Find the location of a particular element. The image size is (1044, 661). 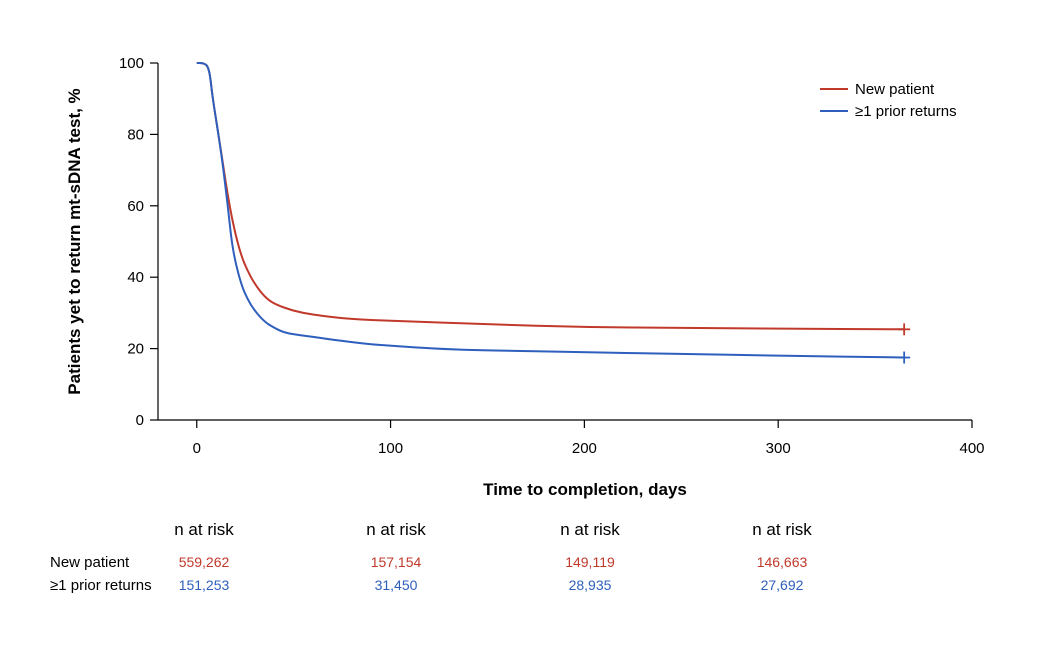

legend-label-0: New patient is located at coordinates (895, 89).